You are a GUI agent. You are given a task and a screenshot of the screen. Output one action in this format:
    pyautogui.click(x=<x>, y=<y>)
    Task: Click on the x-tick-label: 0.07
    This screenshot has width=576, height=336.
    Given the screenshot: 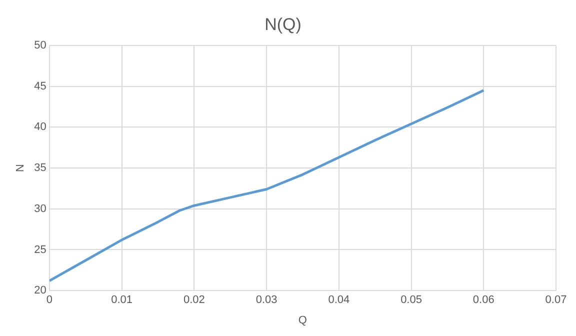 What is the action you would take?
    pyautogui.click(x=556, y=300)
    